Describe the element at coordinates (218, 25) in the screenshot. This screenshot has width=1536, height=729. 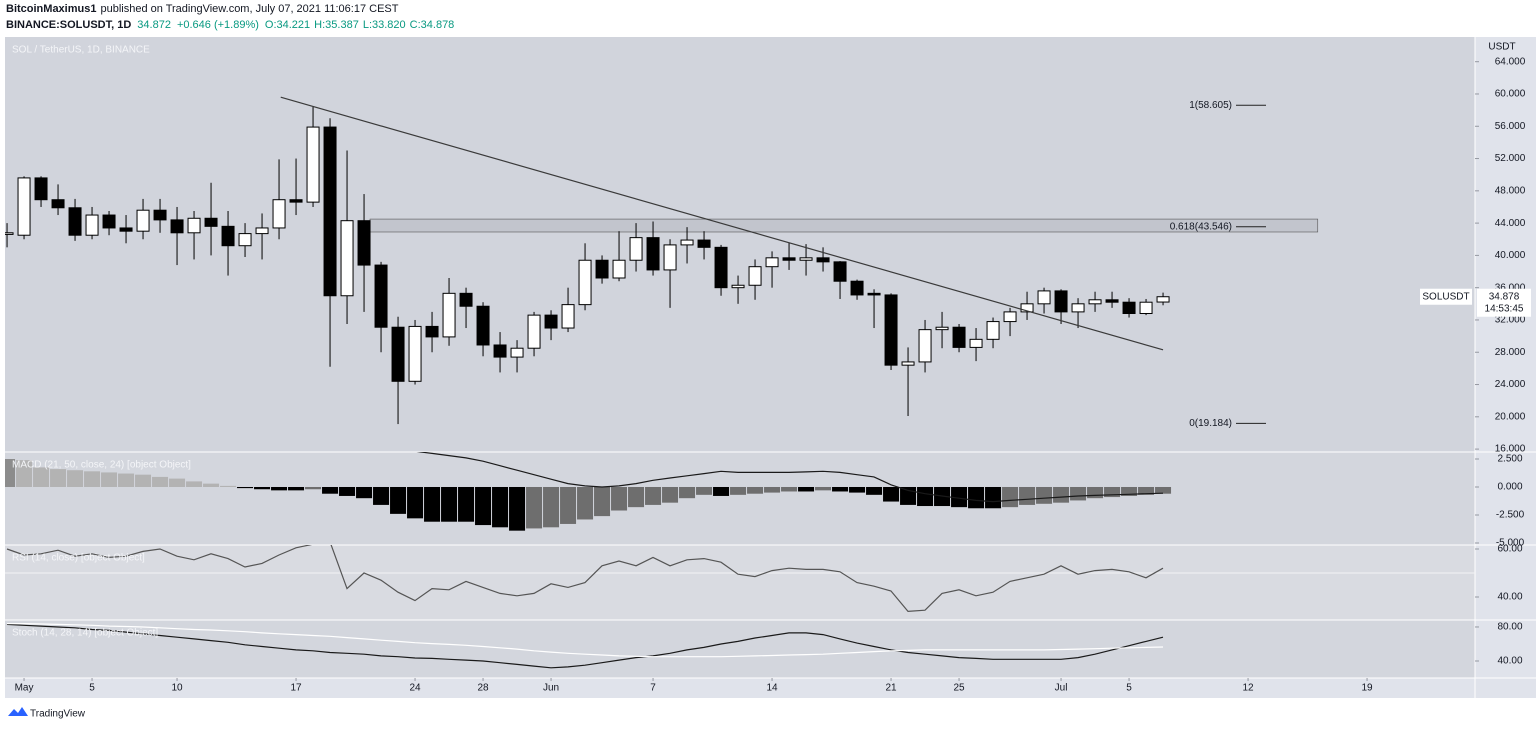
I see `change: +0.646 (+1.89%)` at that location.